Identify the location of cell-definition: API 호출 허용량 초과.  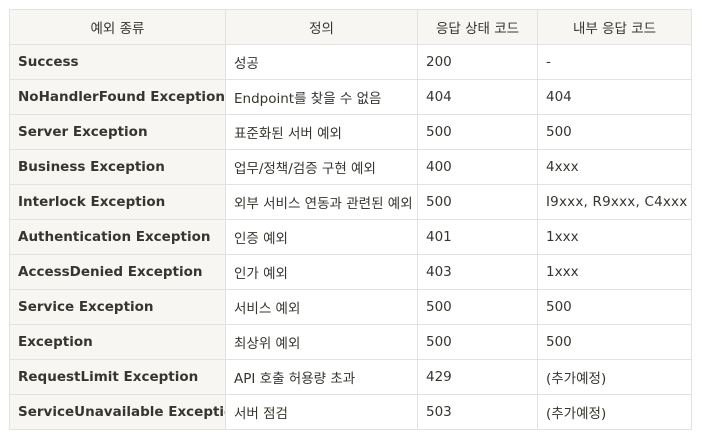
(321, 377).